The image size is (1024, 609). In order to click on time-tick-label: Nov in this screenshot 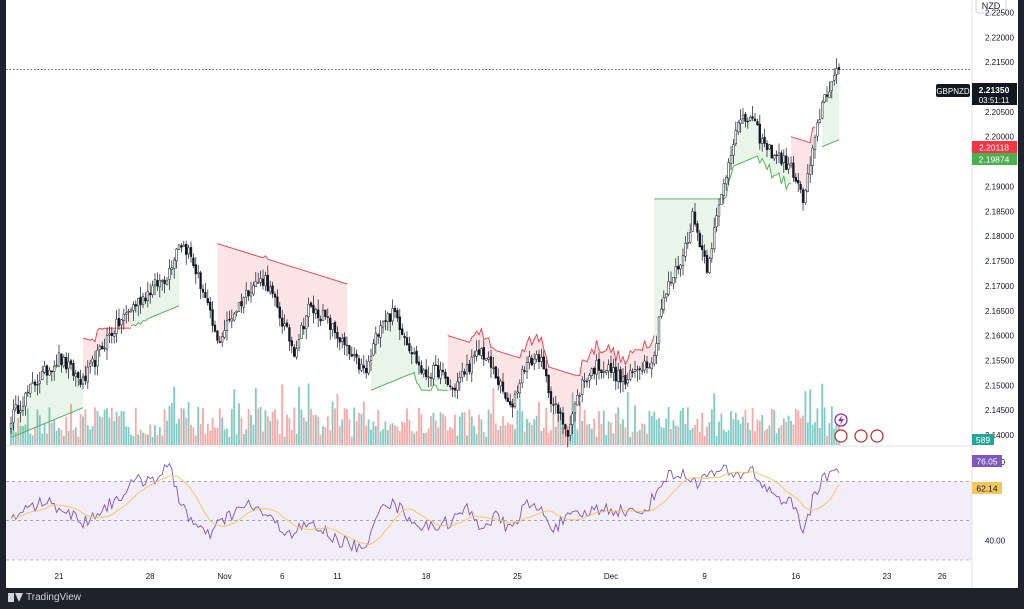, I will do `click(224, 576)`.